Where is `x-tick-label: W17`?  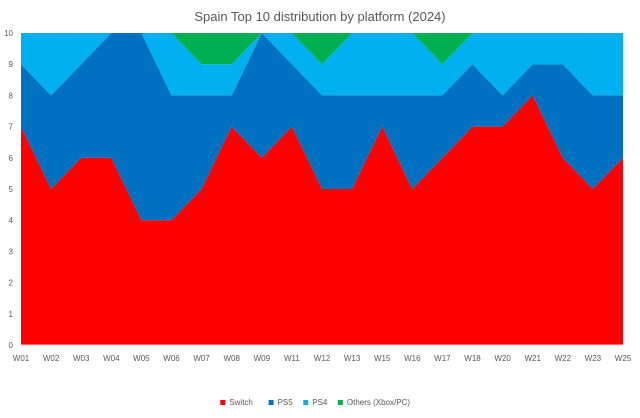
x-tick-label: W17 is located at coordinates (442, 358).